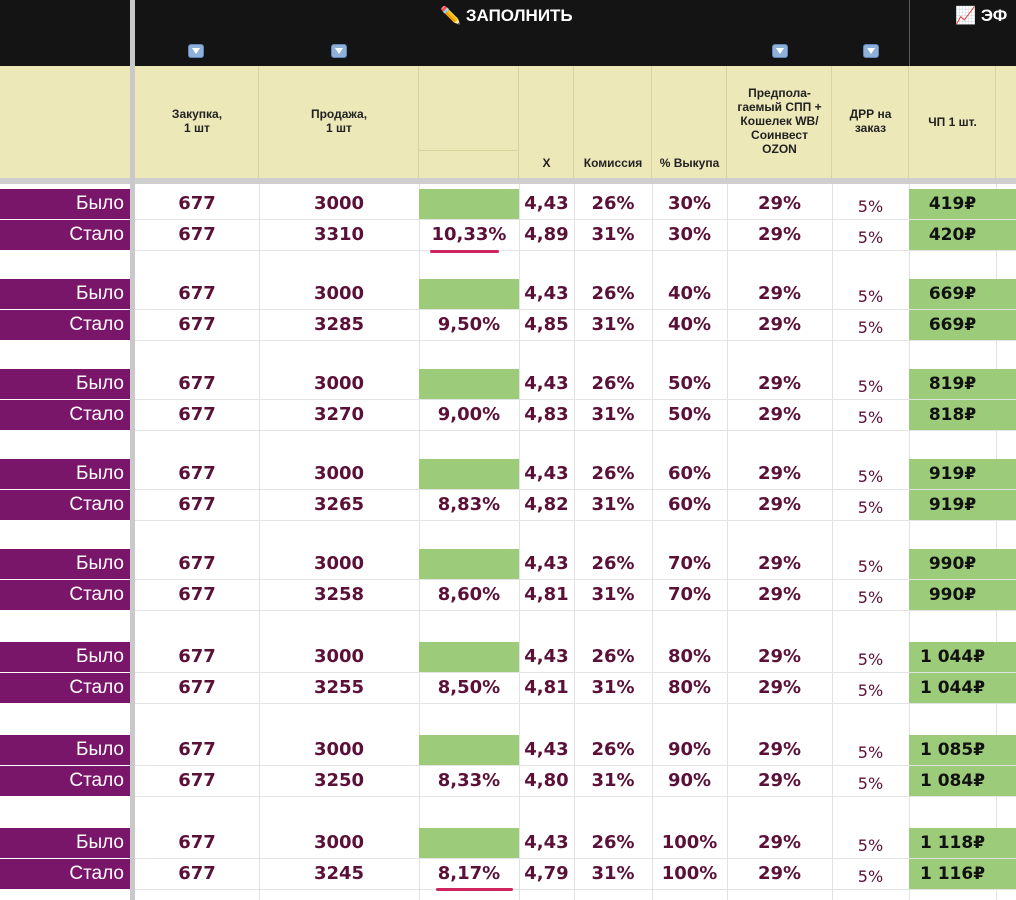 The height and width of the screenshot is (900, 1016). I want to click on markup-percent-cell: 8,83%, so click(469, 504).